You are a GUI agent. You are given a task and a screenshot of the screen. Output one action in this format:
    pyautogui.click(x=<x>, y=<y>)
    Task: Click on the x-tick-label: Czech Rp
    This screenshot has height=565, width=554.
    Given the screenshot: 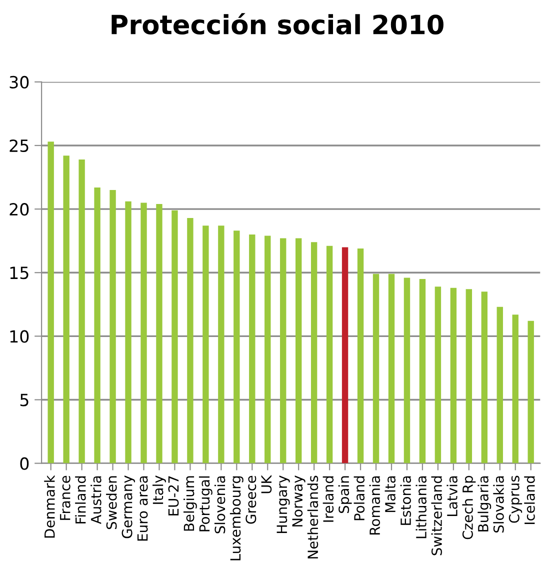 What is the action you would take?
    pyautogui.click(x=469, y=508)
    